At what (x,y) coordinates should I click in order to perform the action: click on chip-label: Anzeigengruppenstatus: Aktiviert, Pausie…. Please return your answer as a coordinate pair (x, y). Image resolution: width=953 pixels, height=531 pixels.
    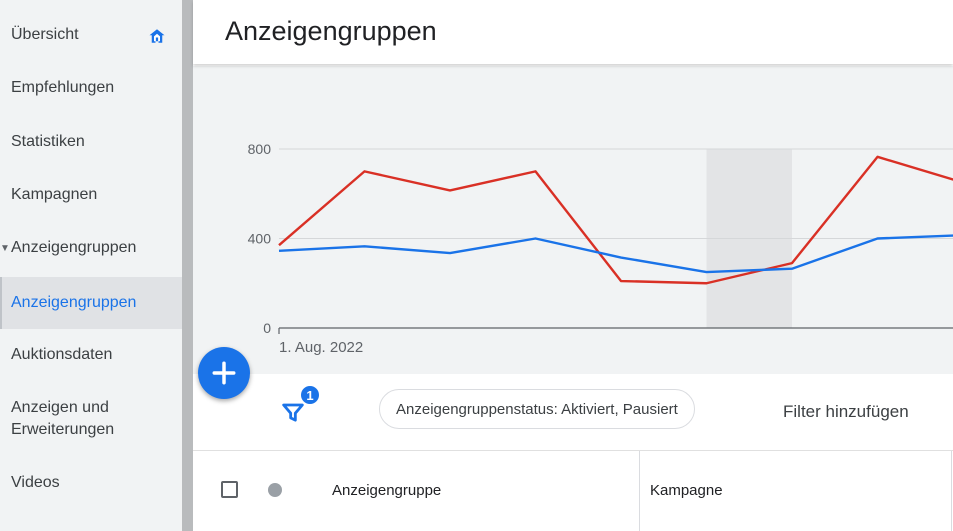
    Looking at the image, I should click on (537, 409).